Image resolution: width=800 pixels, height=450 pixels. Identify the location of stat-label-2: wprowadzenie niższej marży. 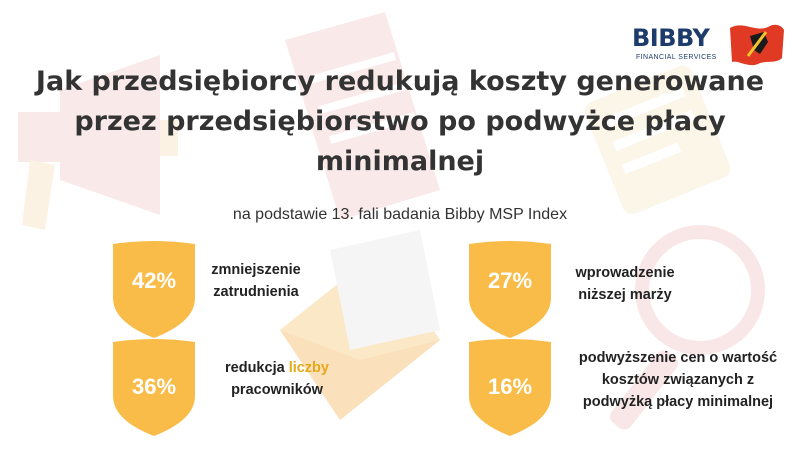
(625, 284).